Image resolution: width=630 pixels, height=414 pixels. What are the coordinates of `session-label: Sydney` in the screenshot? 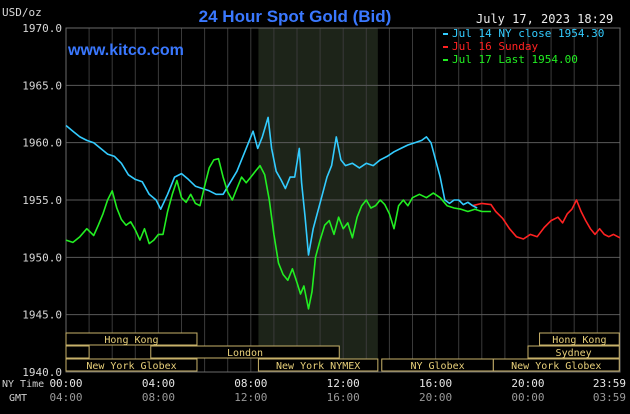 It's located at (574, 353).